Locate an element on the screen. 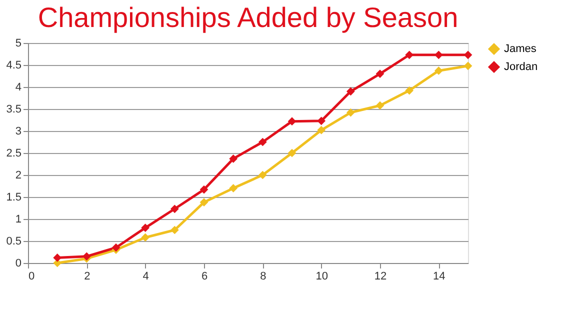 This screenshot has height=321, width=570. y-tick-label: 1 is located at coordinates (18, 220).